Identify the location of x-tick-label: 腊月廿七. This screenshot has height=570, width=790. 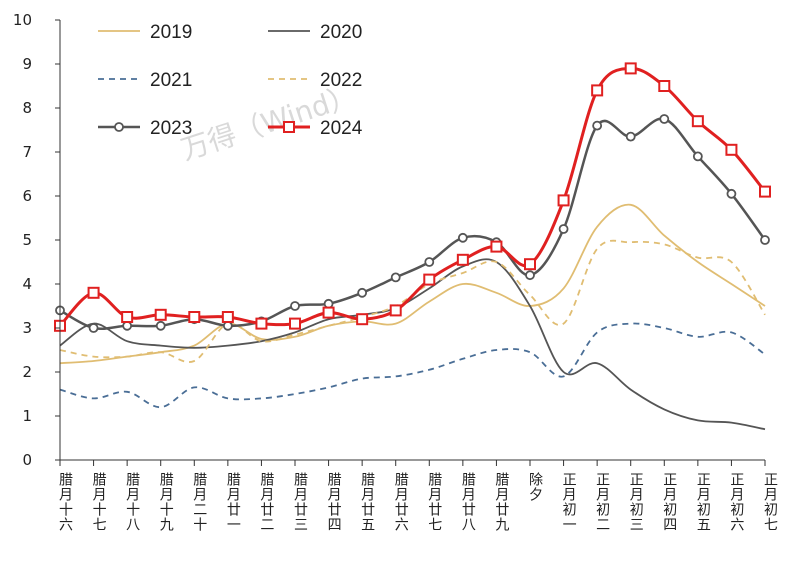
(434, 502).